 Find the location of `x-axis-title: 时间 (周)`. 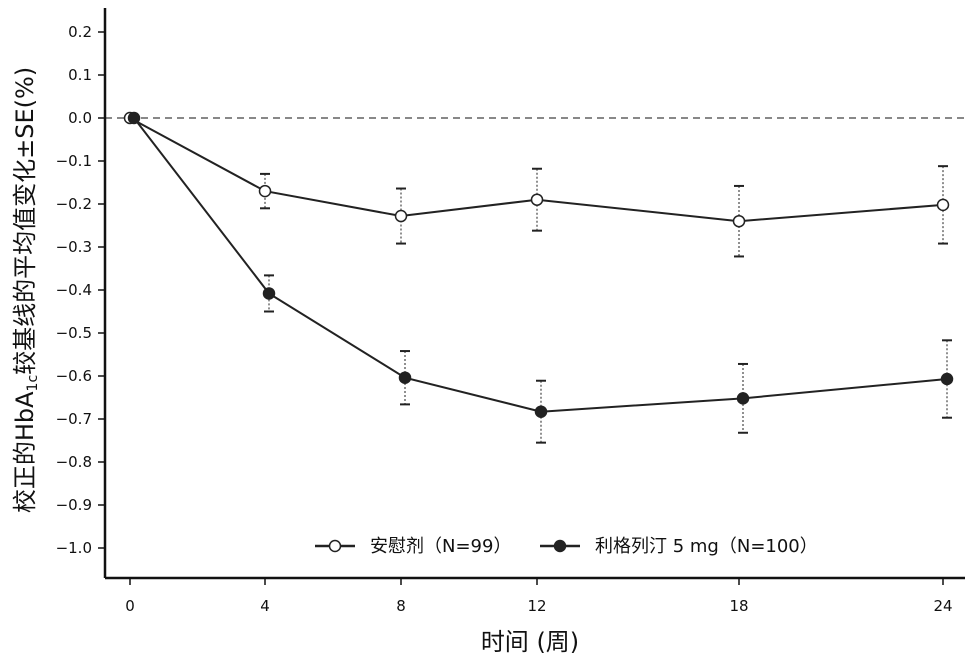

x-axis-title: 时间 (周) is located at coordinates (530, 642).